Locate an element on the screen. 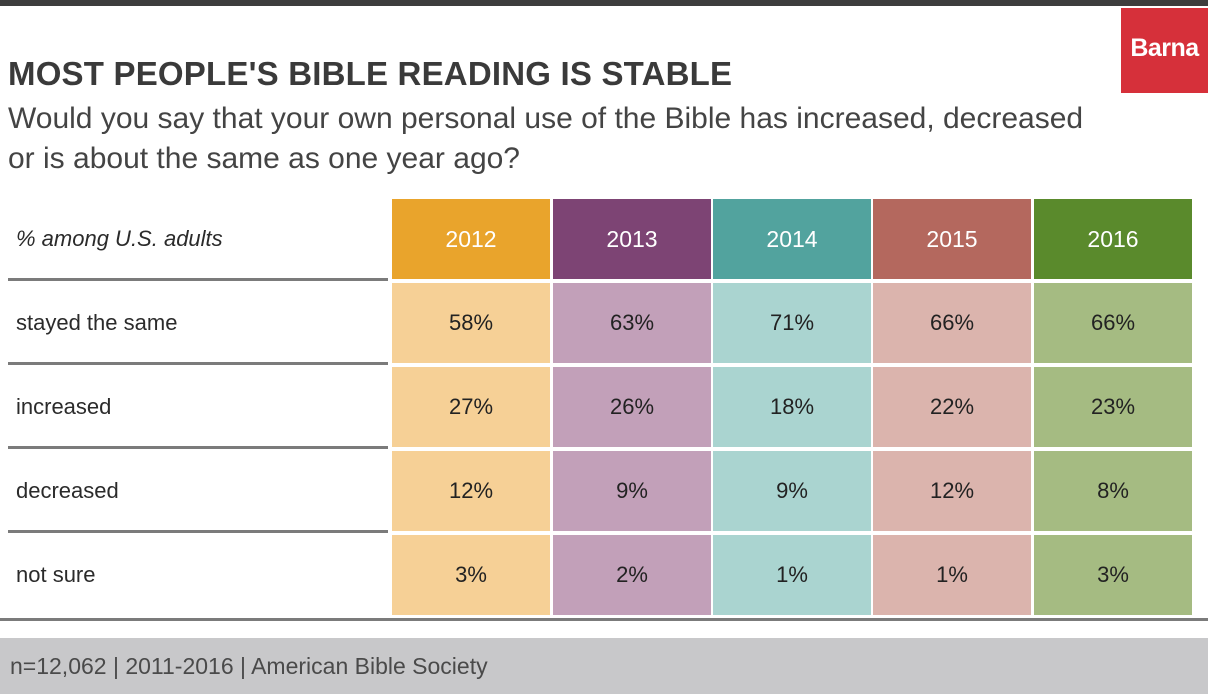 The width and height of the screenshot is (1208, 694). table-cell: 8% is located at coordinates (1113, 491).